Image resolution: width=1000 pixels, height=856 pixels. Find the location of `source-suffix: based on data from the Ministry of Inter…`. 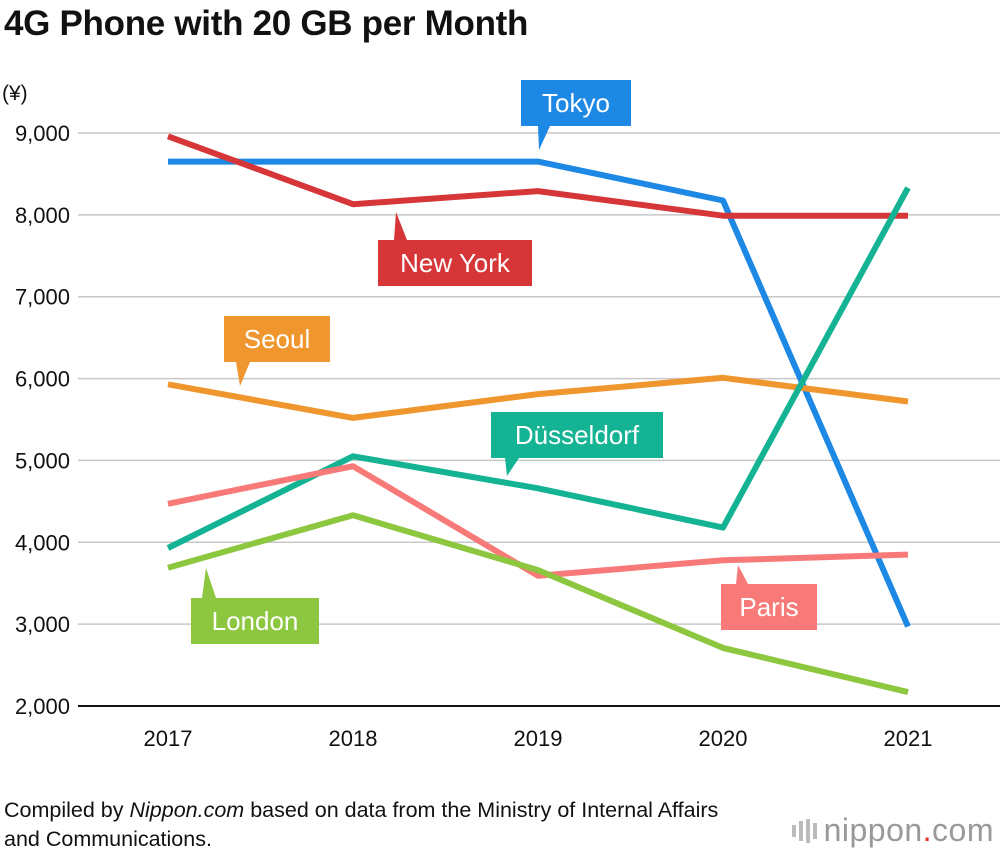

source-suffix: based on data from the Ministry of Inter… is located at coordinates (361, 824).